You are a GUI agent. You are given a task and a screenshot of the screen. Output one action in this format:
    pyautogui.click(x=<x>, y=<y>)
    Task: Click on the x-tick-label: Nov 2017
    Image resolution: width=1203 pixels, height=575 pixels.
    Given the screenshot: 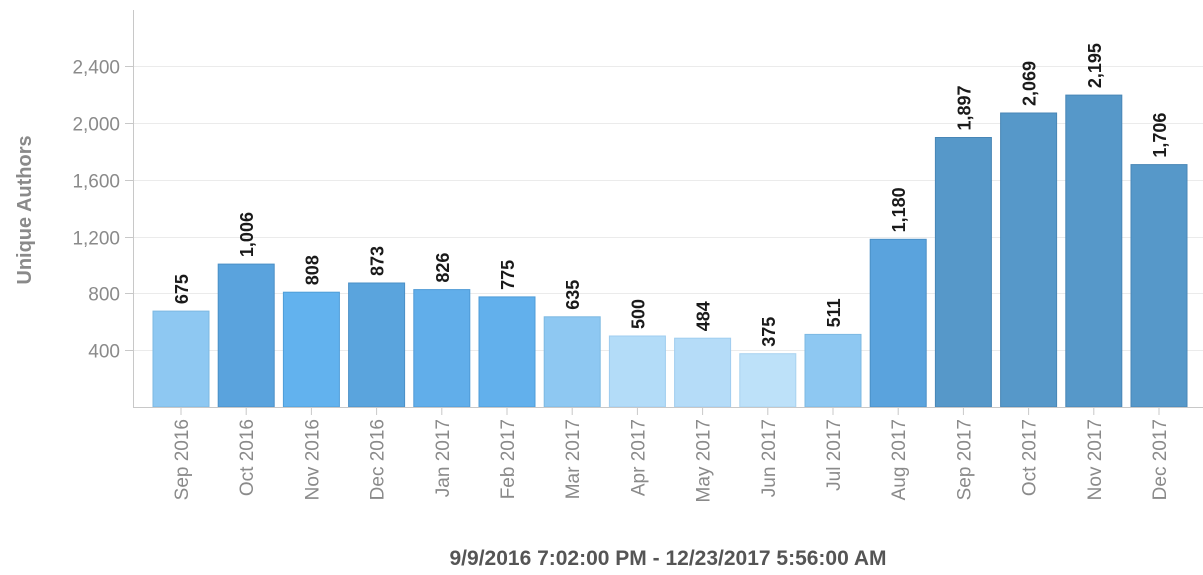 What is the action you would take?
    pyautogui.click(x=1095, y=459)
    